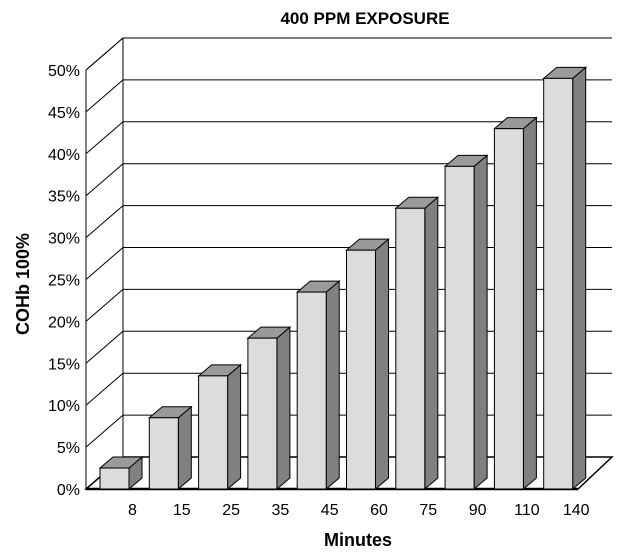 The height and width of the screenshot is (552, 625). What do you see at coordinates (64, 406) in the screenshot?
I see `y-tick-label: 10%` at bounding box center [64, 406].